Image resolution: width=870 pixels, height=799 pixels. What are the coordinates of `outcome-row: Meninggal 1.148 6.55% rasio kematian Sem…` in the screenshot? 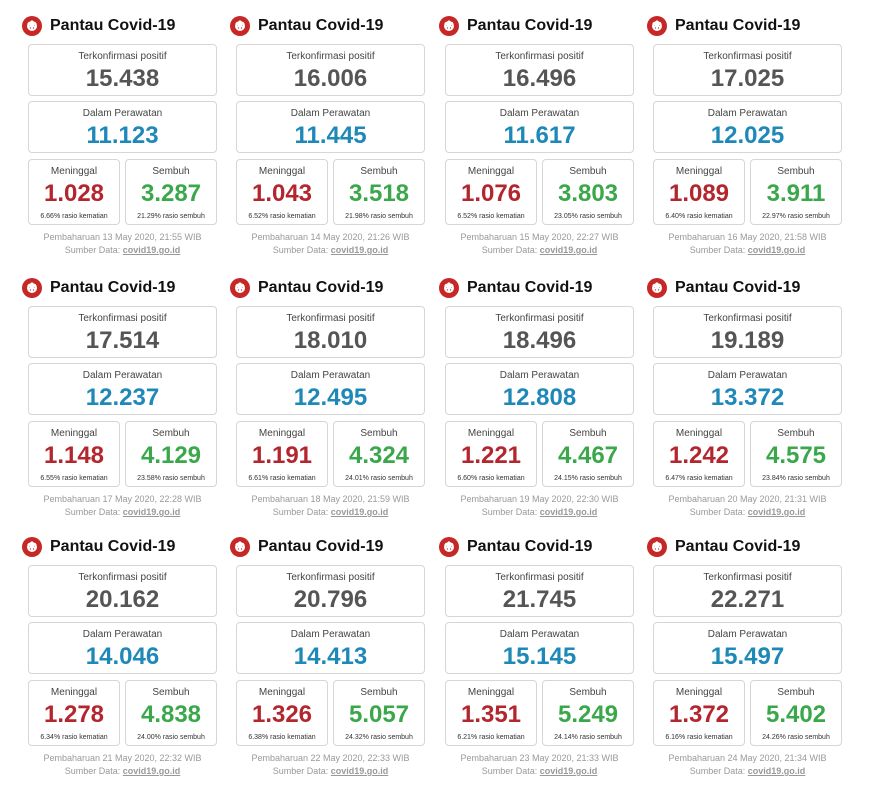 It's located at (122, 454).